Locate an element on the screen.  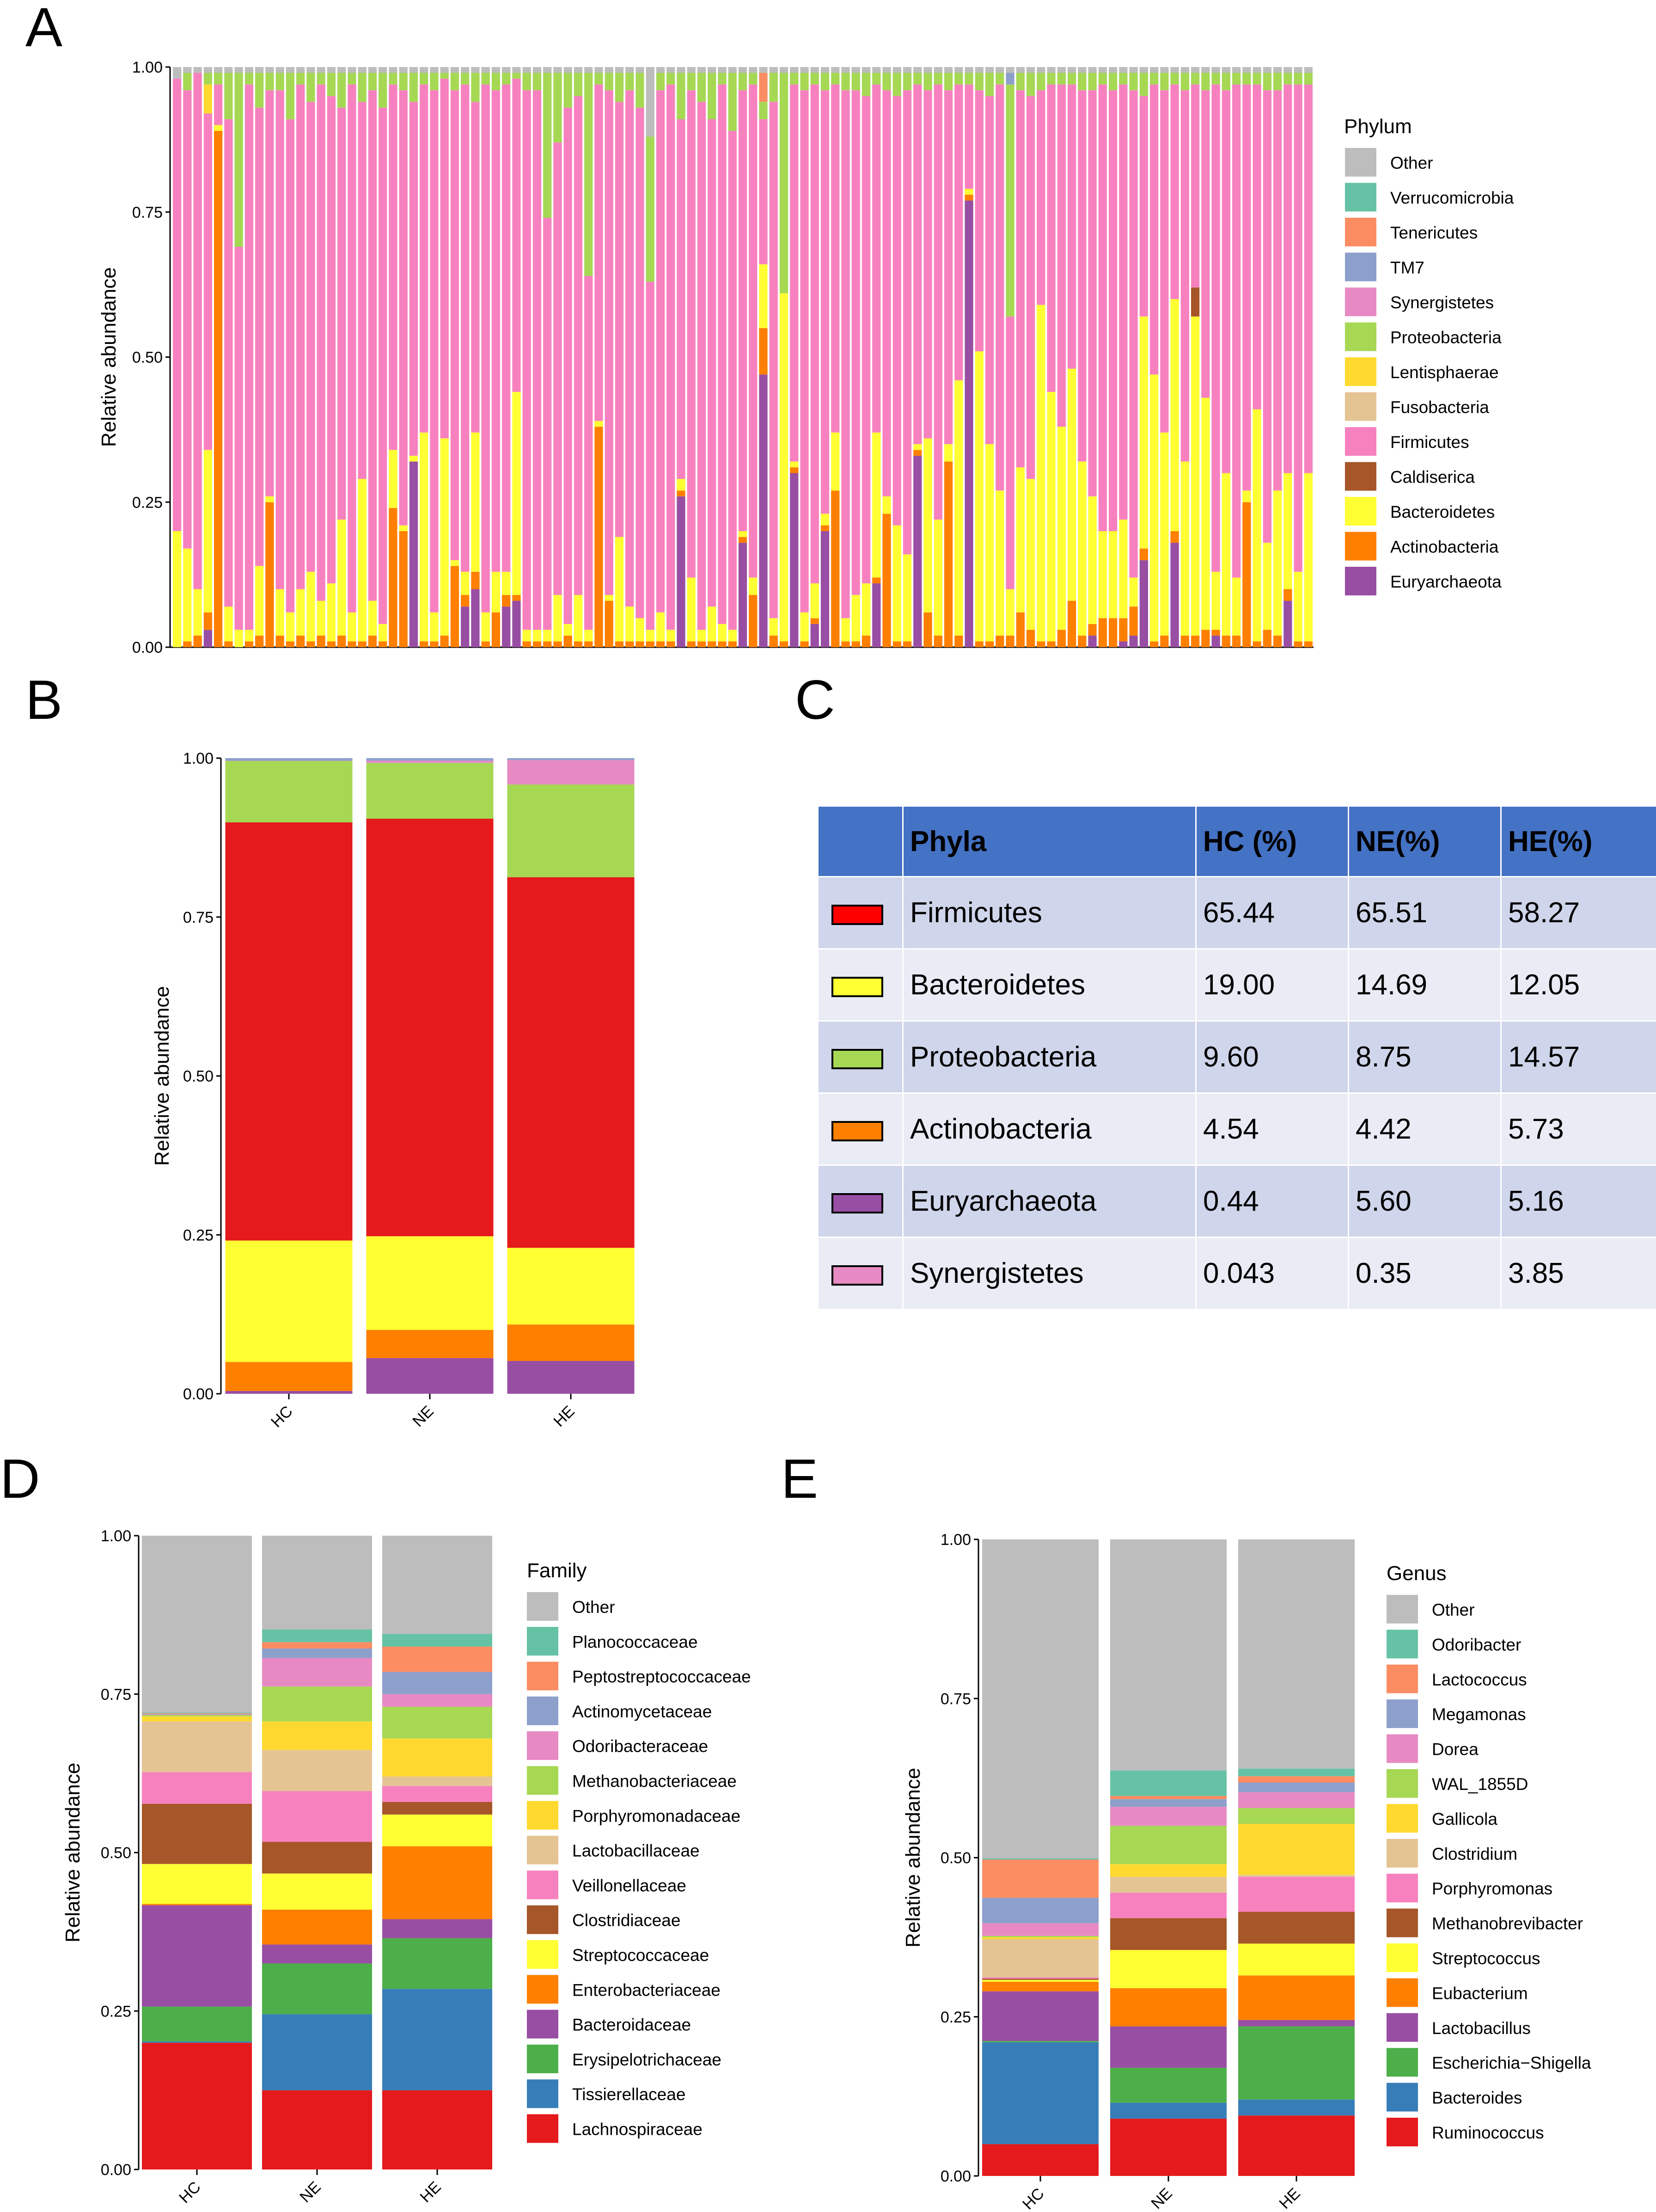
chart-d-bar-actinomycetaceae is located at coordinates (317, 1653).